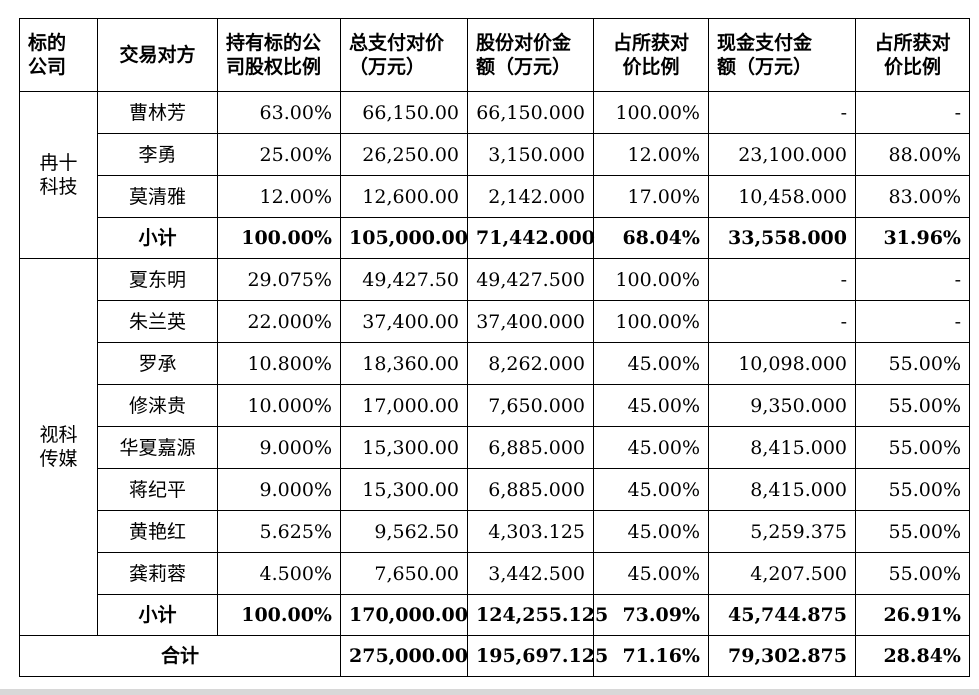 Image resolution: width=979 pixels, height=695 pixels. Describe the element at coordinates (912, 656) in the screenshot. I see `total-value: 28.84%` at that location.